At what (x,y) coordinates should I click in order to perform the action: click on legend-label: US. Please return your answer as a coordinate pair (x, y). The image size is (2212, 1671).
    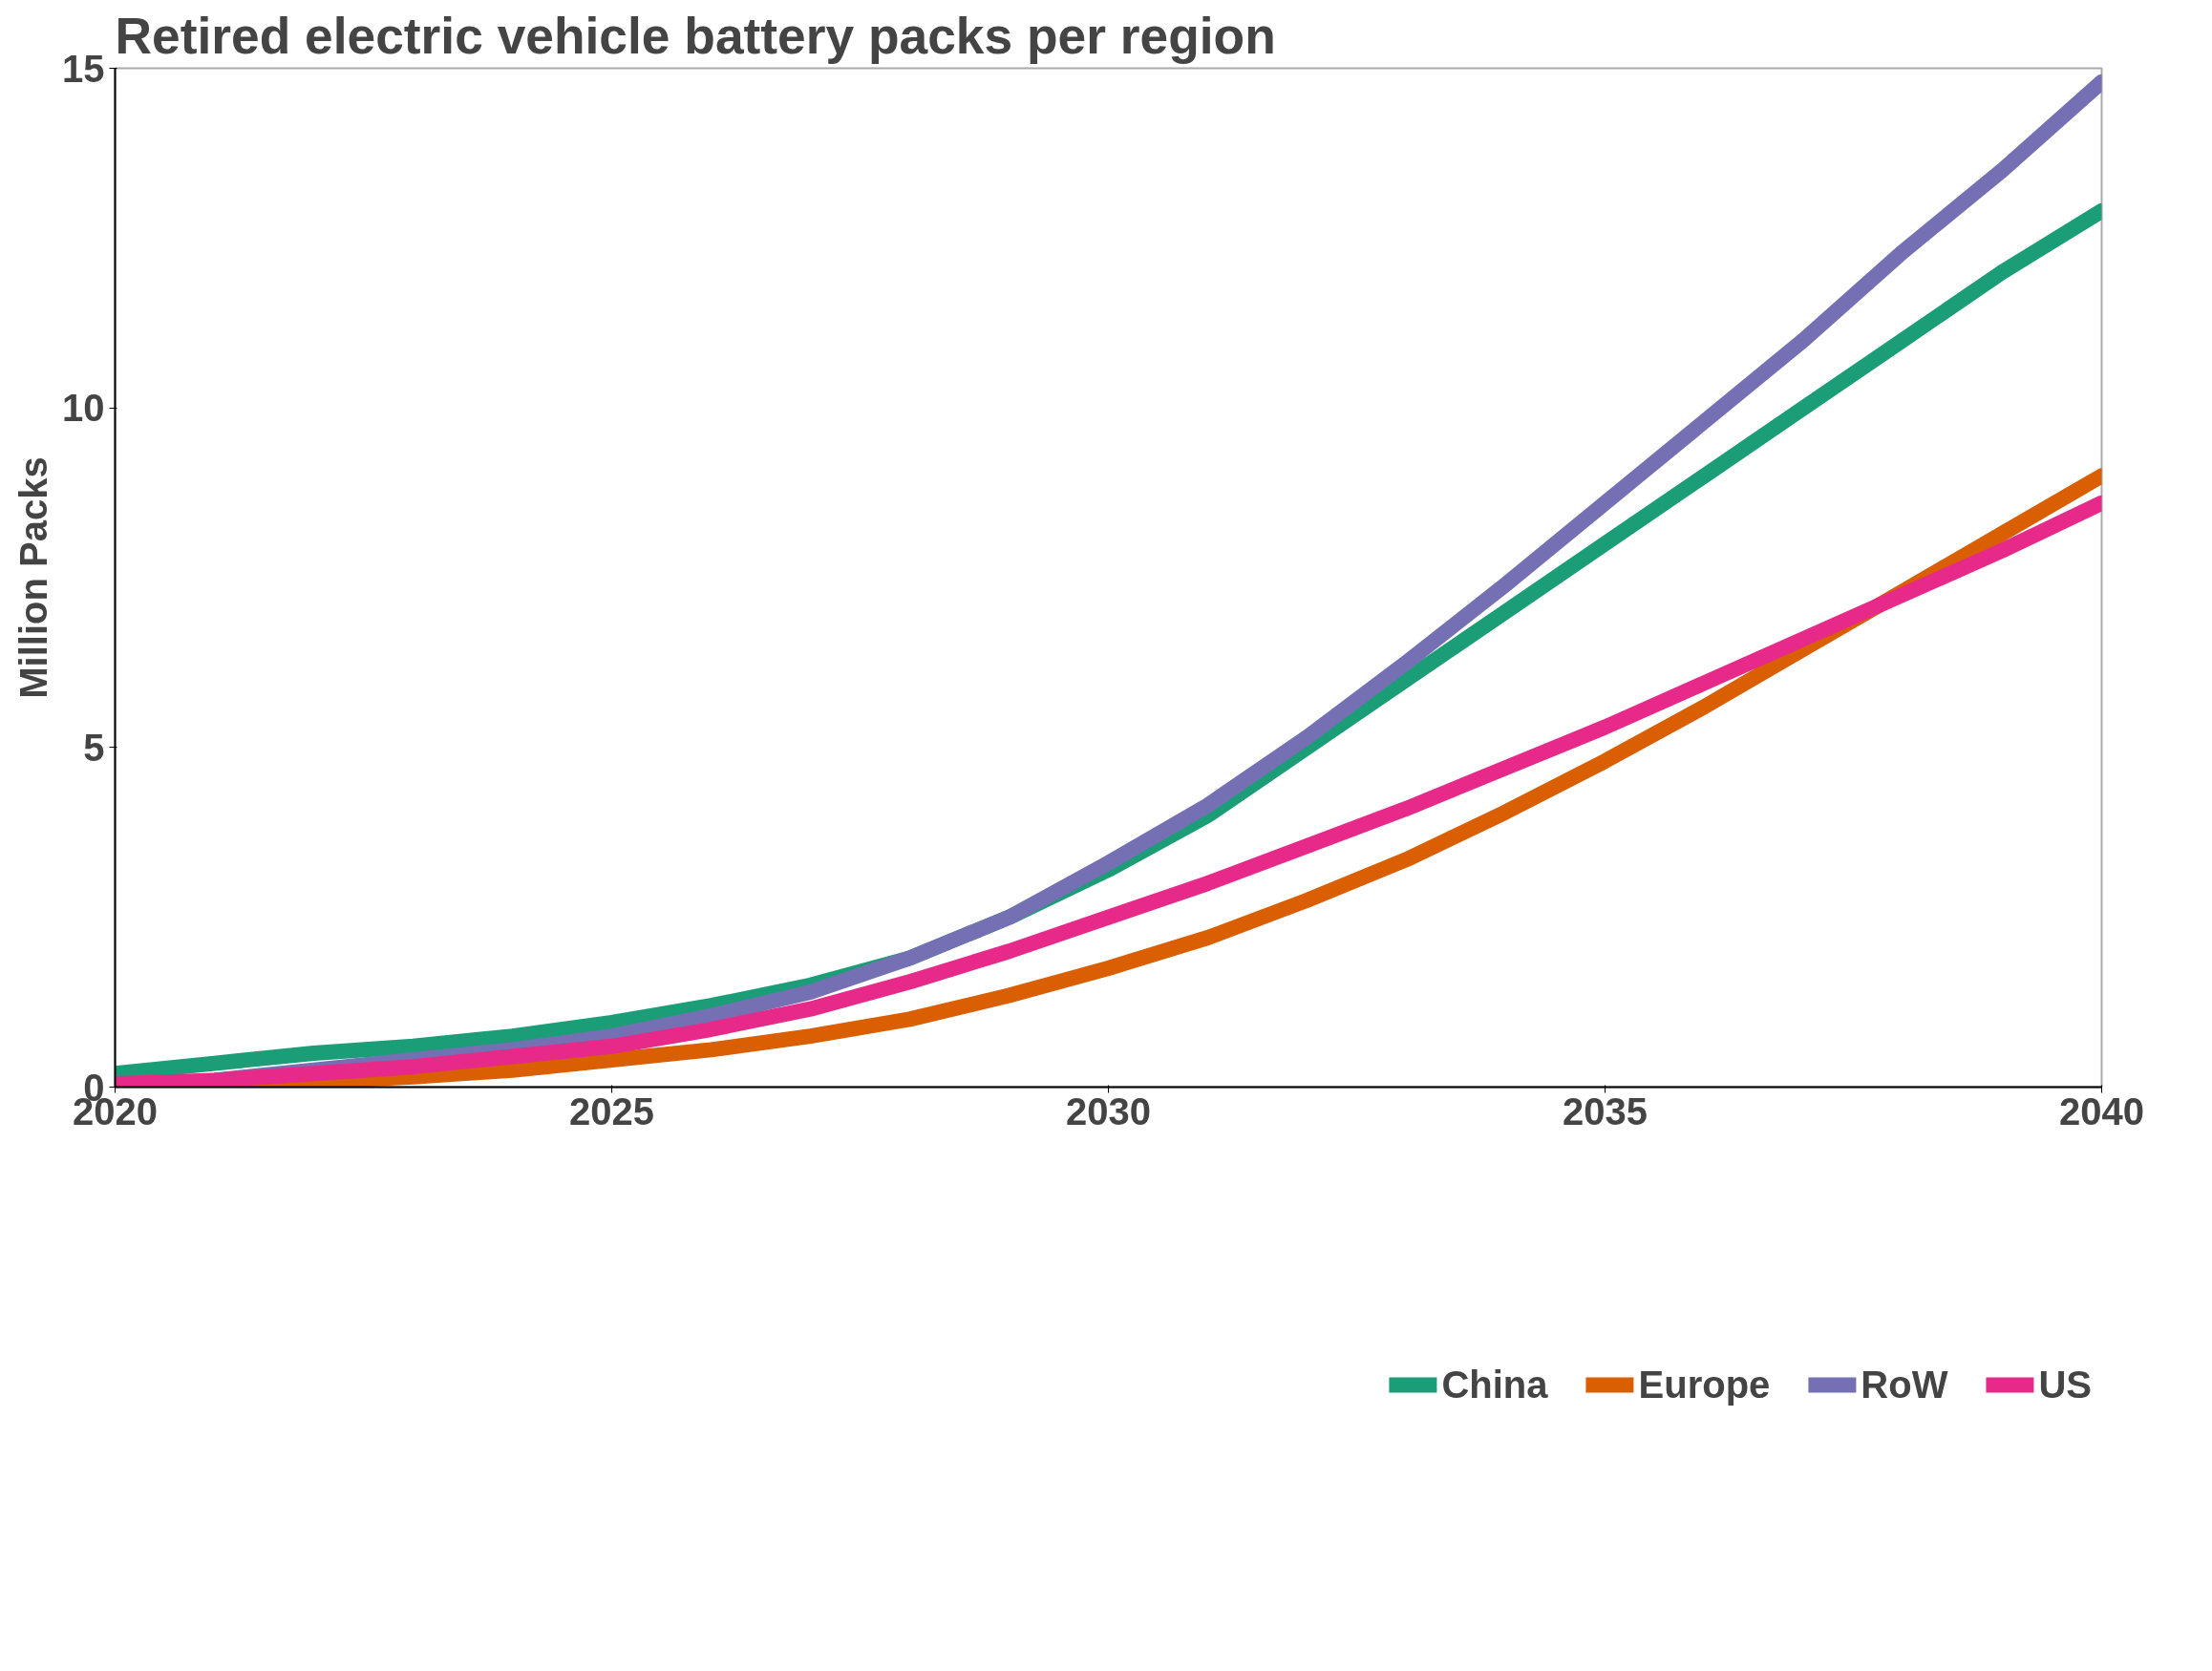
    Looking at the image, I should click on (2065, 1385).